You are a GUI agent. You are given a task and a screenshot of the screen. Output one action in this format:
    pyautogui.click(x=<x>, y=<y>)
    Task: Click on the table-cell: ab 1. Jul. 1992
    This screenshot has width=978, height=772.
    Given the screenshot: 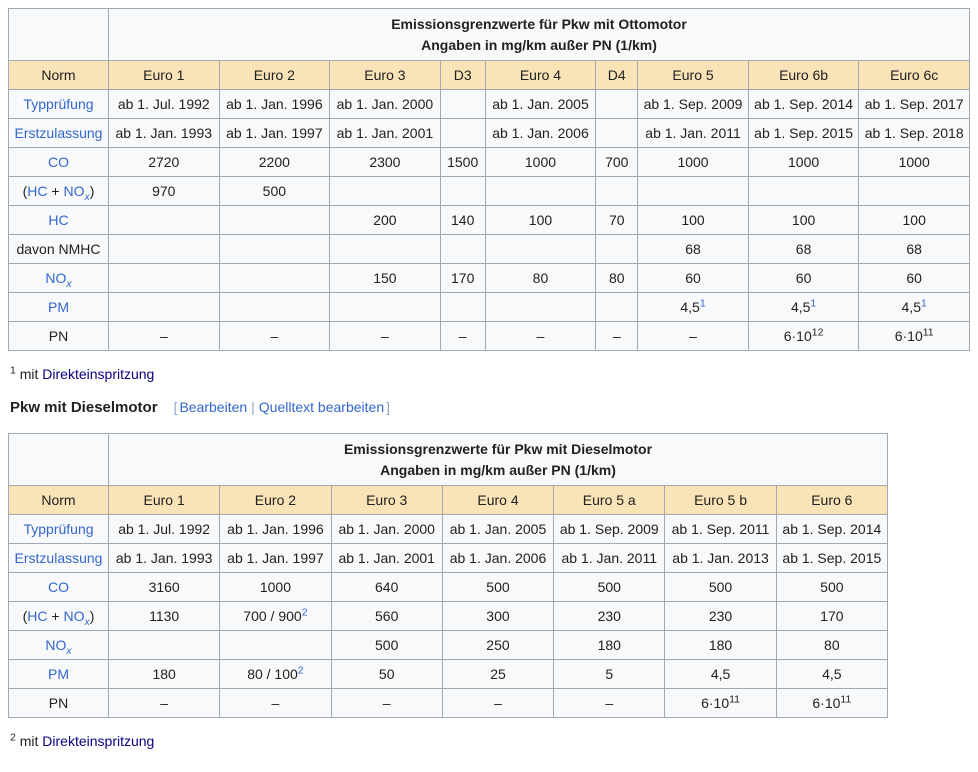 What is the action you would take?
    pyautogui.click(x=164, y=104)
    